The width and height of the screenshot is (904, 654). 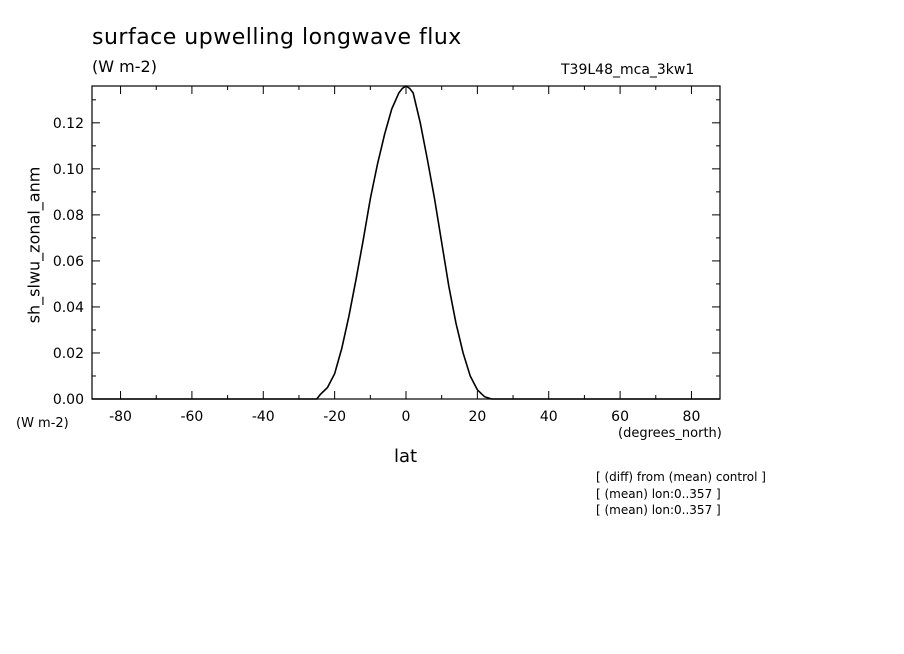 I want to click on x-tick-label: 80, so click(x=692, y=417).